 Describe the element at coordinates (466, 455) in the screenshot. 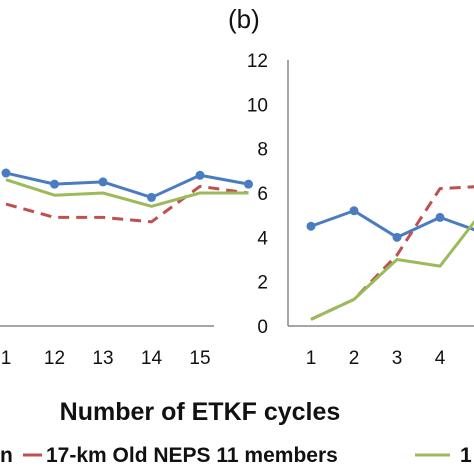

I see `legend-right-fragment: 1` at that location.